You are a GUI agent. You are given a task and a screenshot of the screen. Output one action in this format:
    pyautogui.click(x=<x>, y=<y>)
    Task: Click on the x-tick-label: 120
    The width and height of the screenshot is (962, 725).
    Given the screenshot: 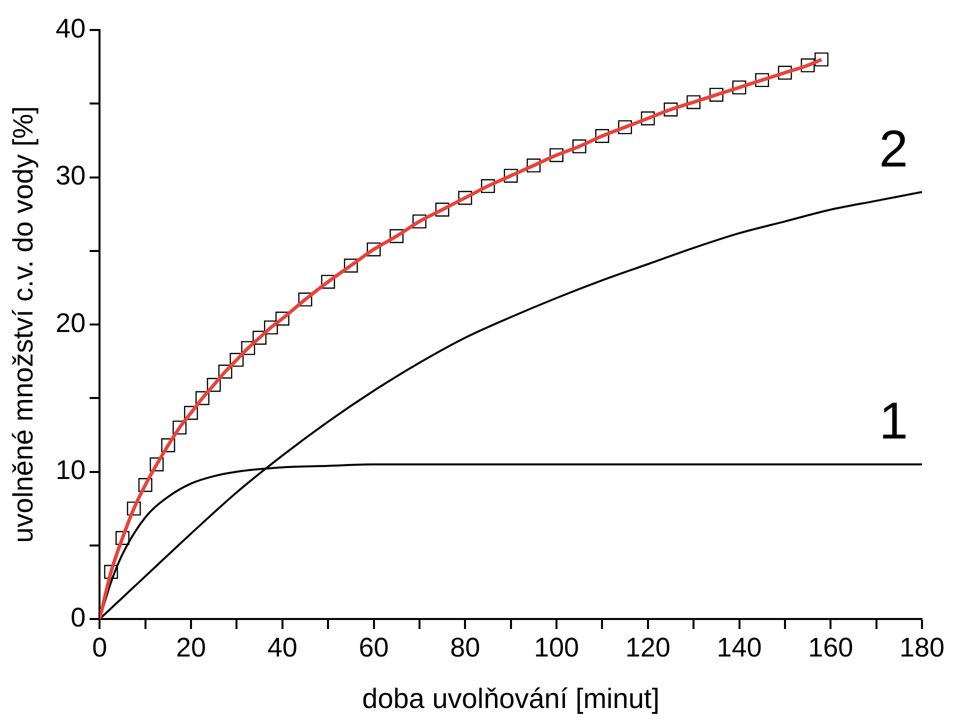 What is the action you would take?
    pyautogui.click(x=647, y=647)
    